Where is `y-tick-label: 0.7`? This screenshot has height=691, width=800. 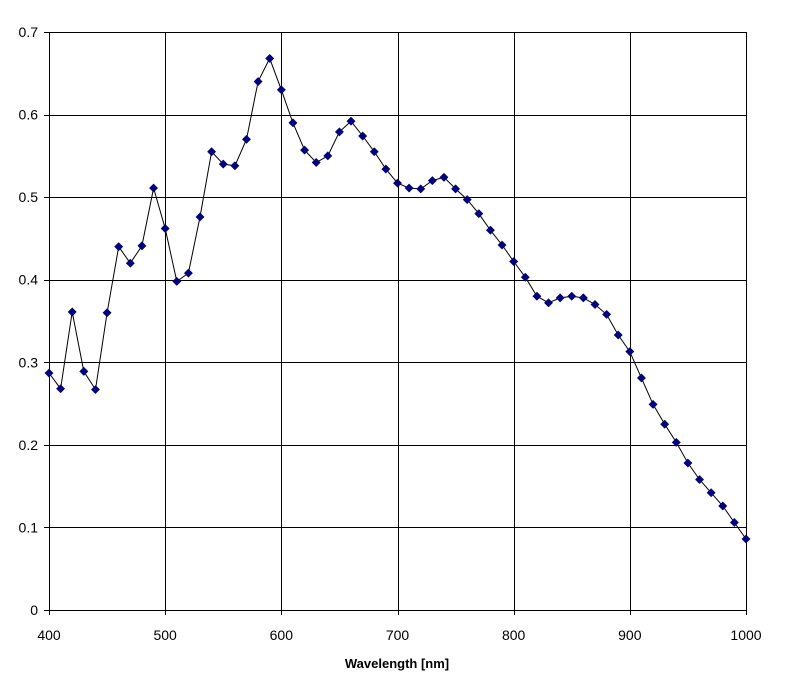 y-tick-label: 0.7 is located at coordinates (29, 32).